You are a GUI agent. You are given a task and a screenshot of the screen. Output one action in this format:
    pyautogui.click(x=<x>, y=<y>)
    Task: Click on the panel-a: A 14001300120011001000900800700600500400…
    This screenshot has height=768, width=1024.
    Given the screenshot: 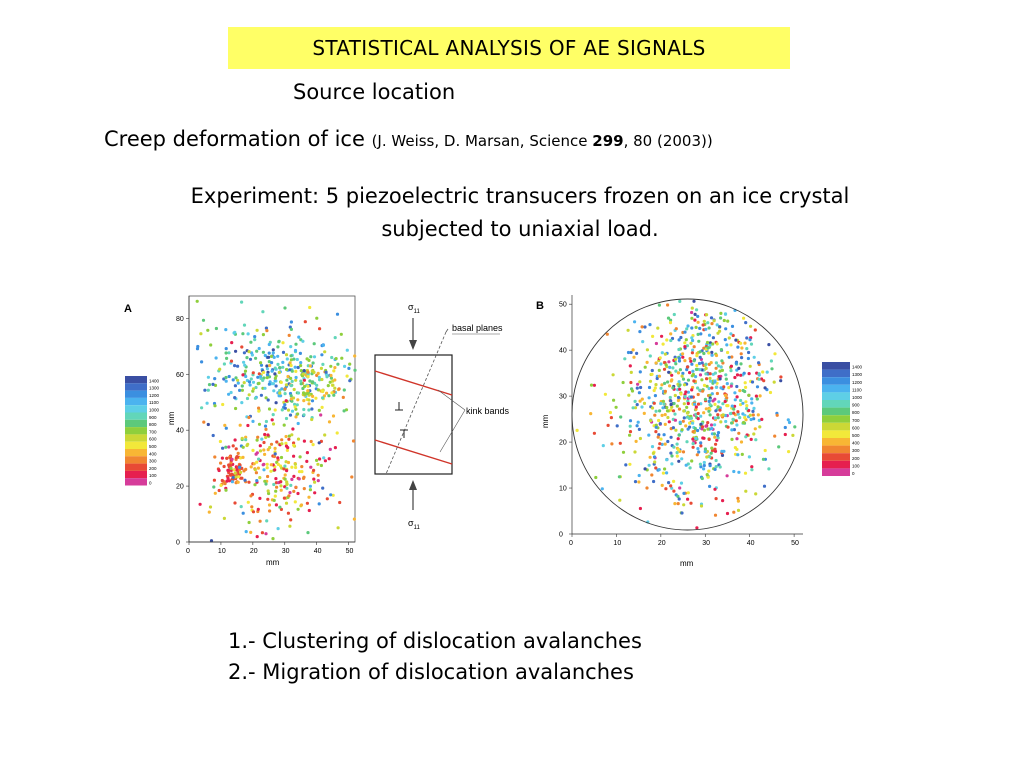 What is the action you would take?
    pyautogui.click(x=240, y=431)
    